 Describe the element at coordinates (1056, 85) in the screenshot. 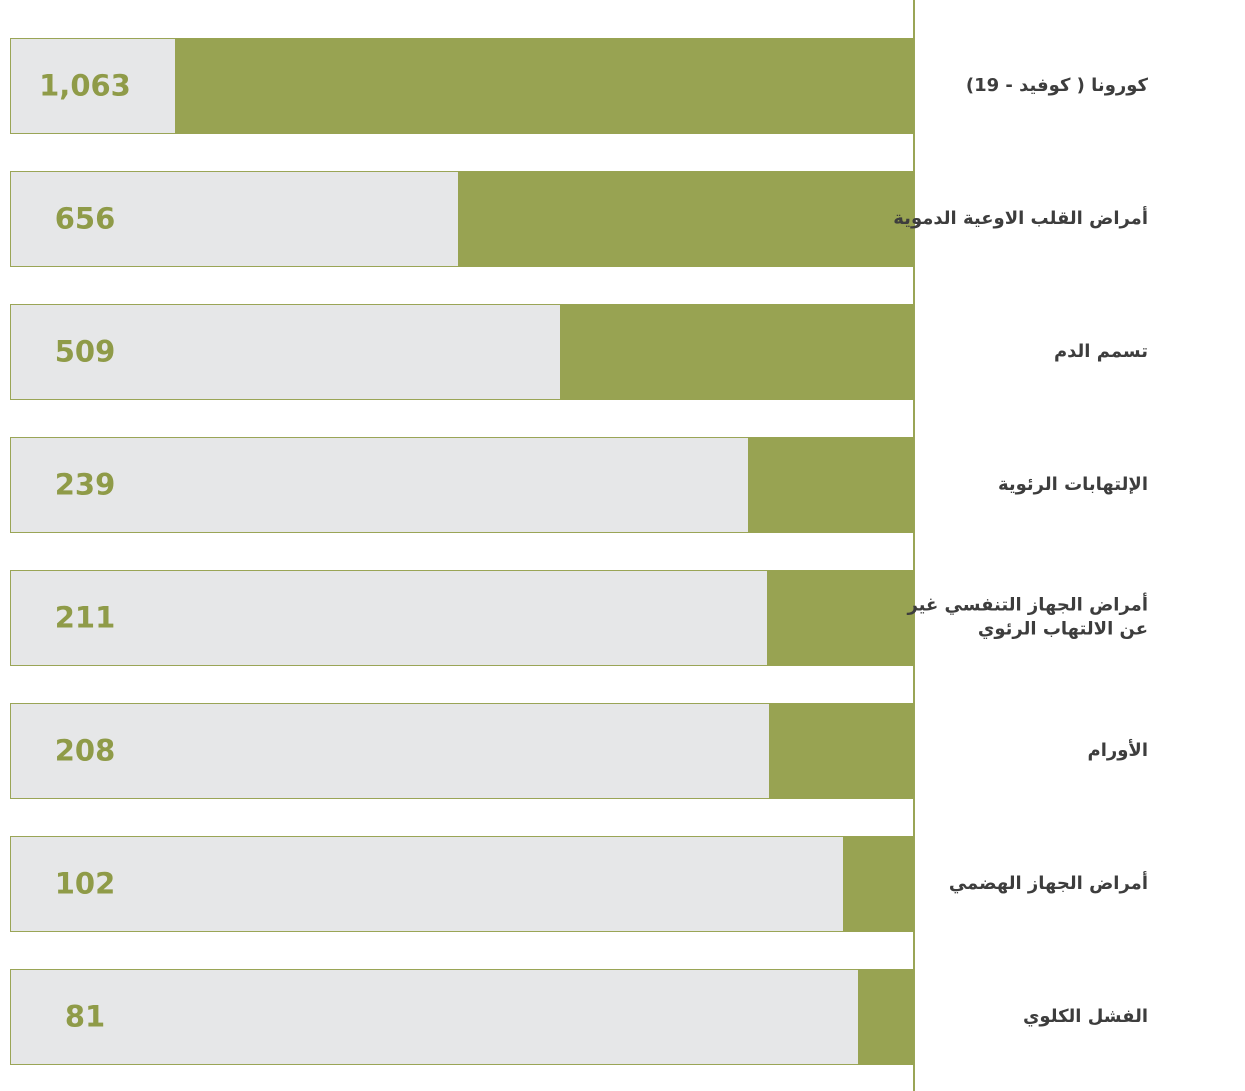

I see `category-label: كورونا ( كوفيد - 19)` at that location.